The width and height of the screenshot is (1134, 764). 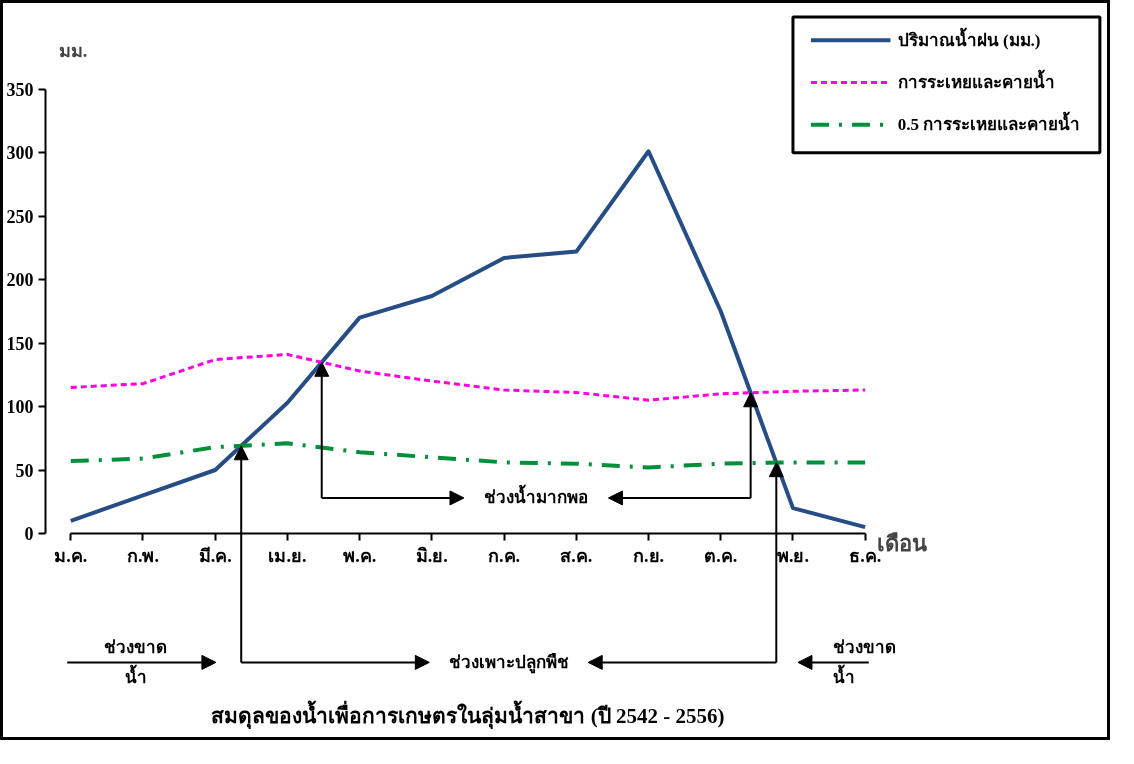 What do you see at coordinates (142, 555) in the screenshot?
I see `x-tick-label: ก.พ.` at bounding box center [142, 555].